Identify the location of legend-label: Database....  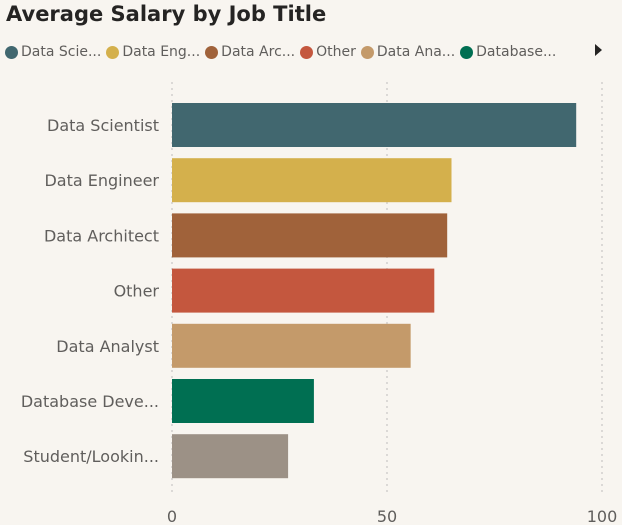
(516, 52).